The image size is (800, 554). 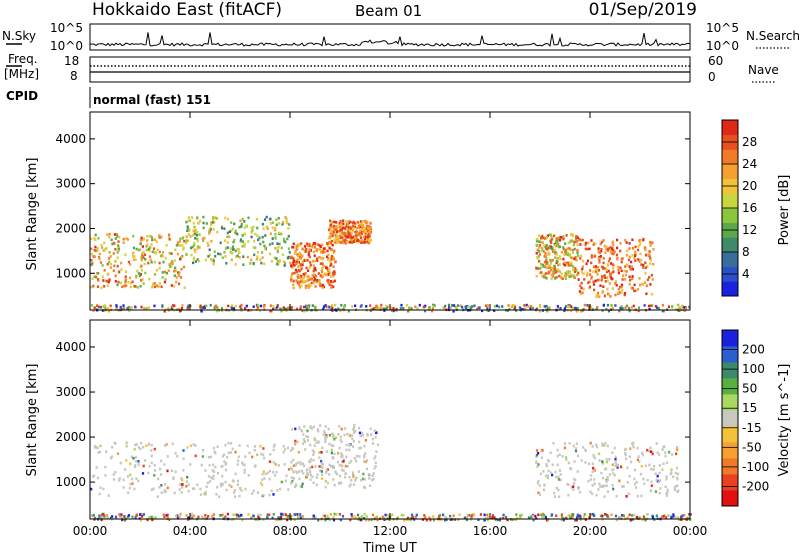 What do you see at coordinates (401, 37) in the screenshot?
I see `nsky-panel: N.Sky 10^5 10^0 10^5 10^0 N.Search` at bounding box center [401, 37].